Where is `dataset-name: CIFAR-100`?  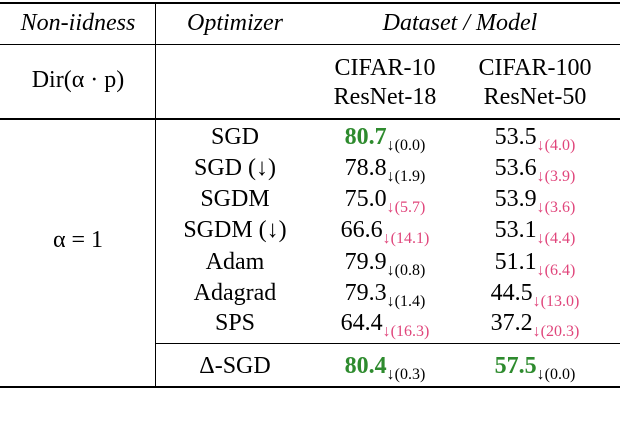
dataset-name: CIFAR-100 is located at coordinates (535, 68).